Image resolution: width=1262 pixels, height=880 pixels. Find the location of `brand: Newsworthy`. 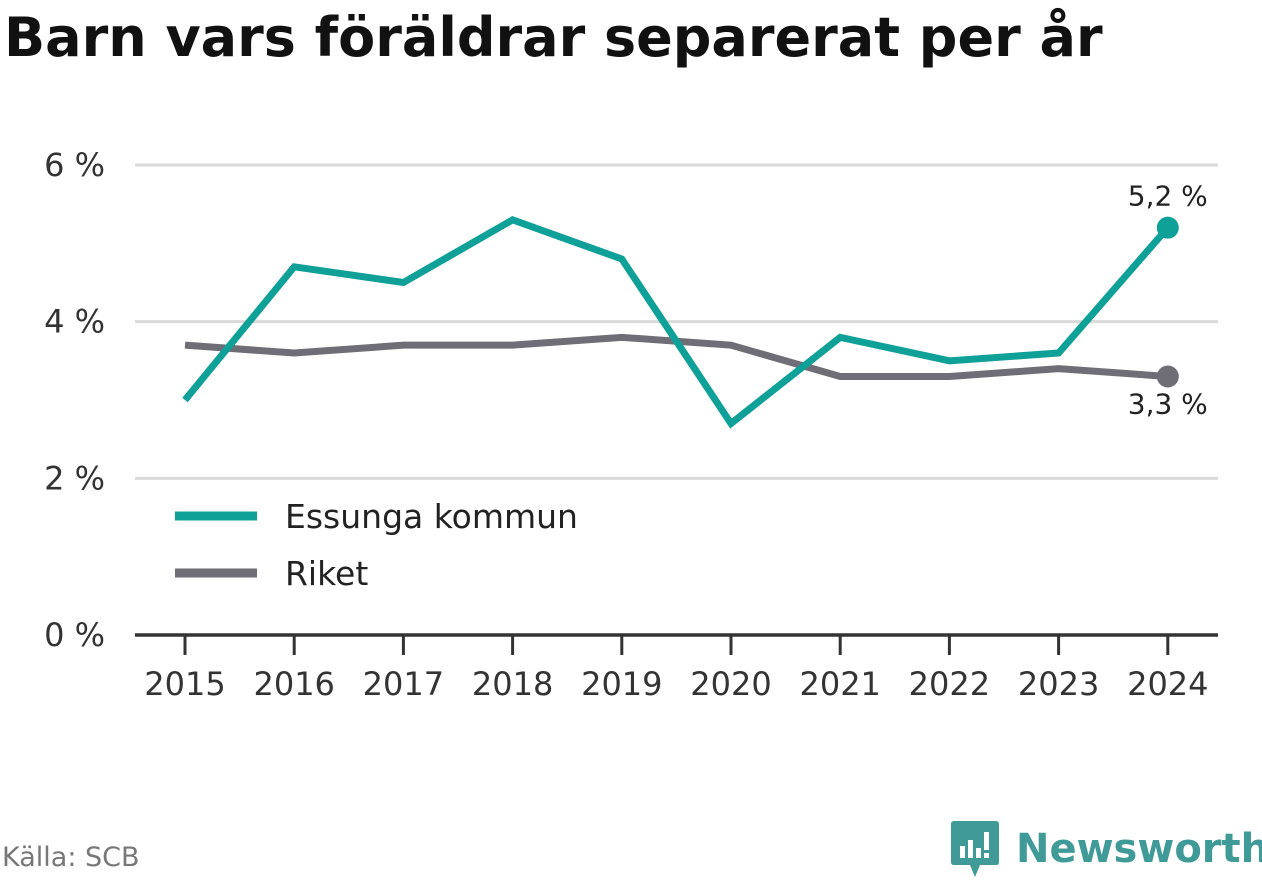

brand: Newsworthy is located at coordinates (1106, 849).